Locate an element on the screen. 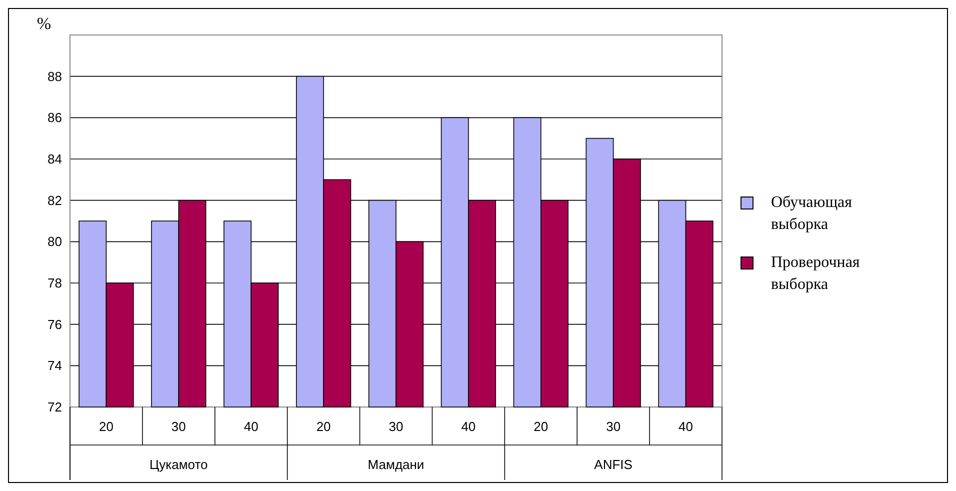  y-tick-label: 82 is located at coordinates (55, 200).